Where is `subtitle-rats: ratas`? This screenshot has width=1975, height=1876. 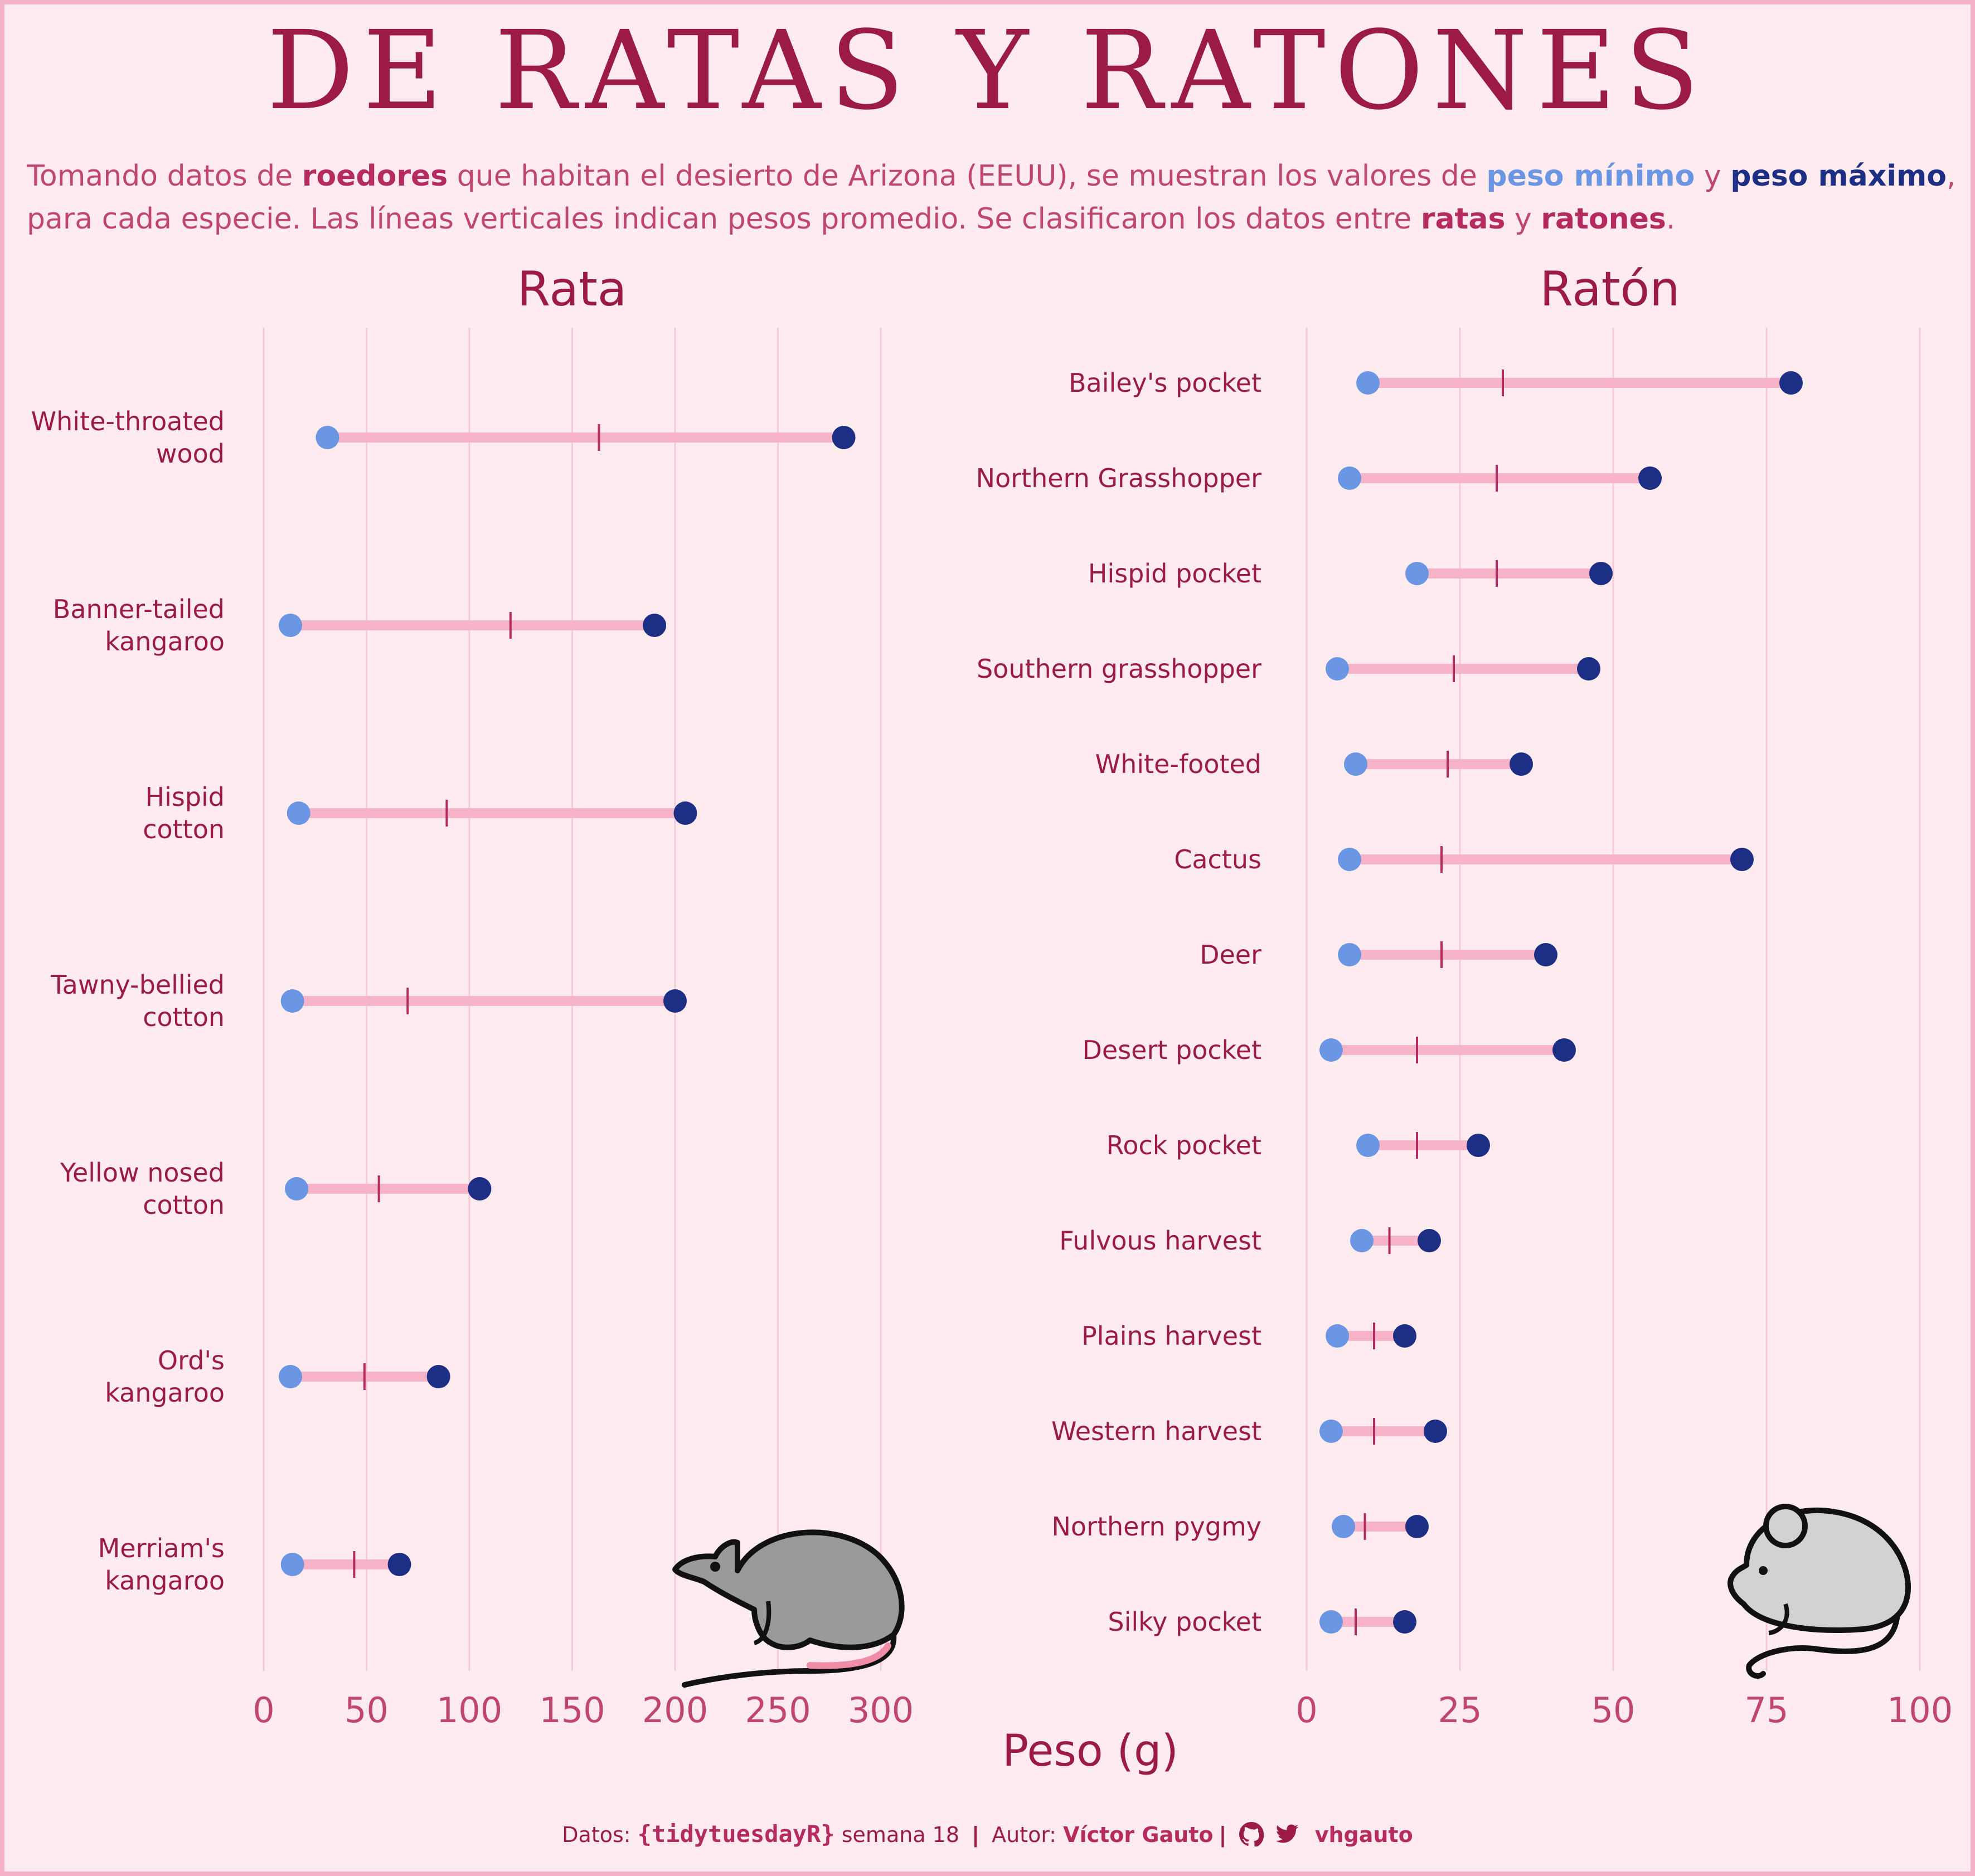
subtitle-rats: ratas is located at coordinates (1463, 219).